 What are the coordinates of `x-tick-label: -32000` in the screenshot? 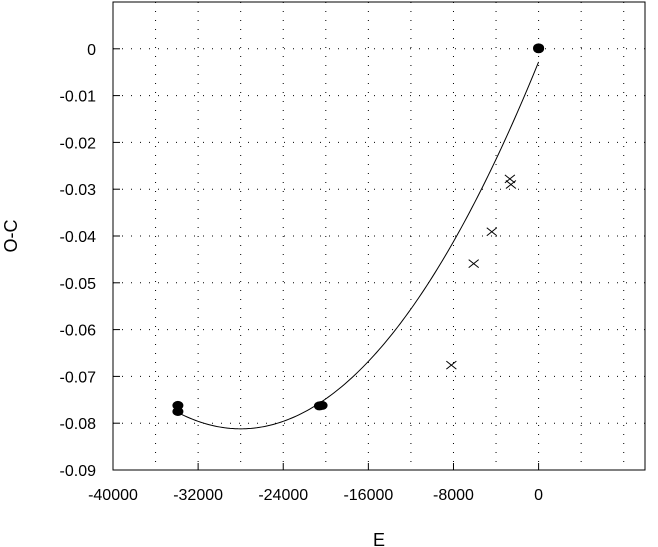 It's located at (198, 495).